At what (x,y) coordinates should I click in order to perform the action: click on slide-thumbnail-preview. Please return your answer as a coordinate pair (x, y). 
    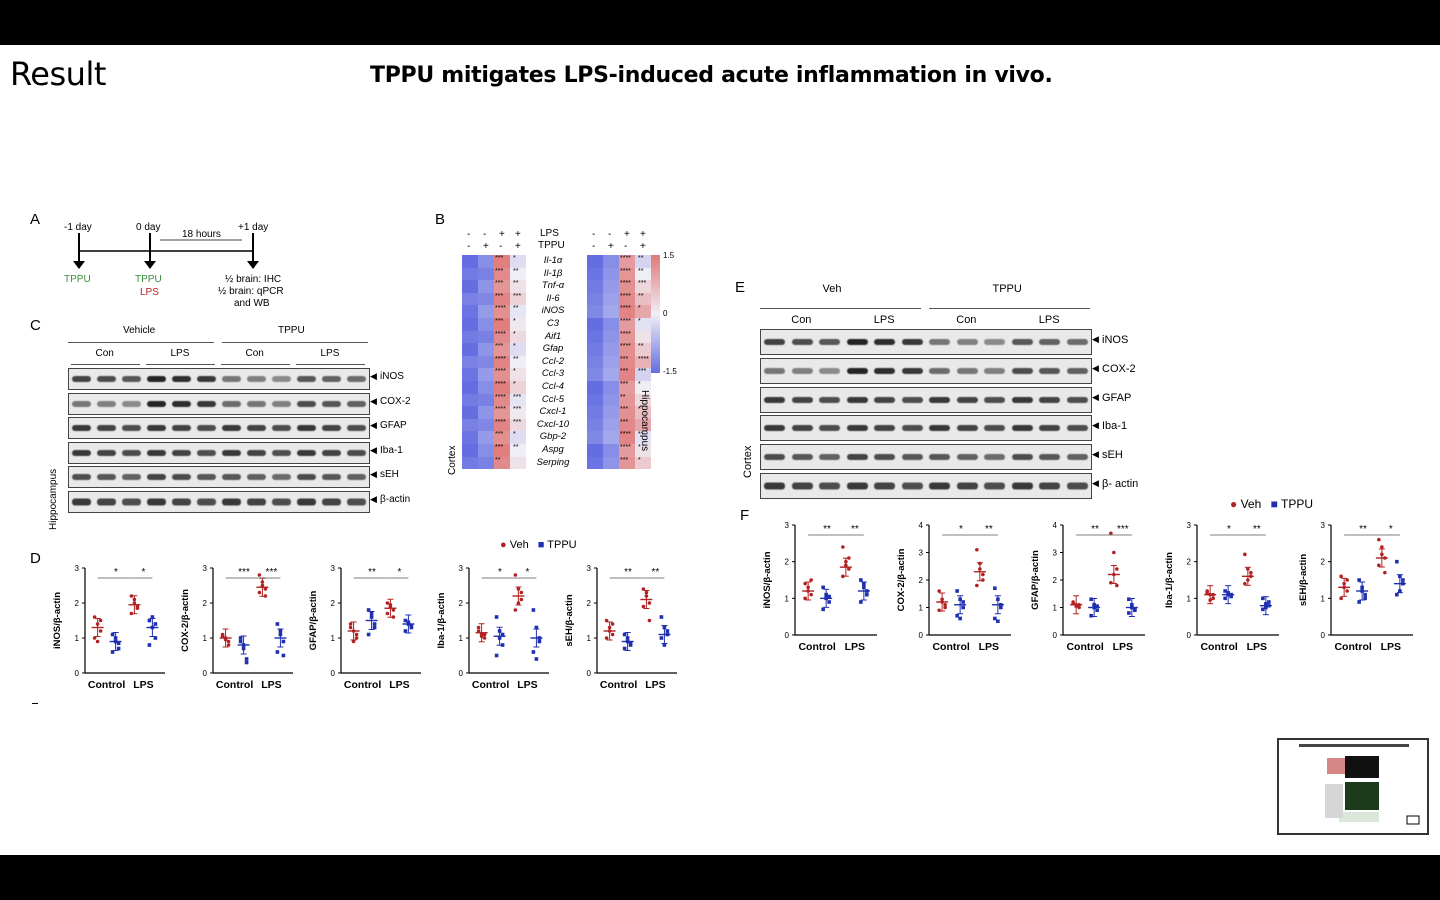
    Looking at the image, I should click on (1353, 786).